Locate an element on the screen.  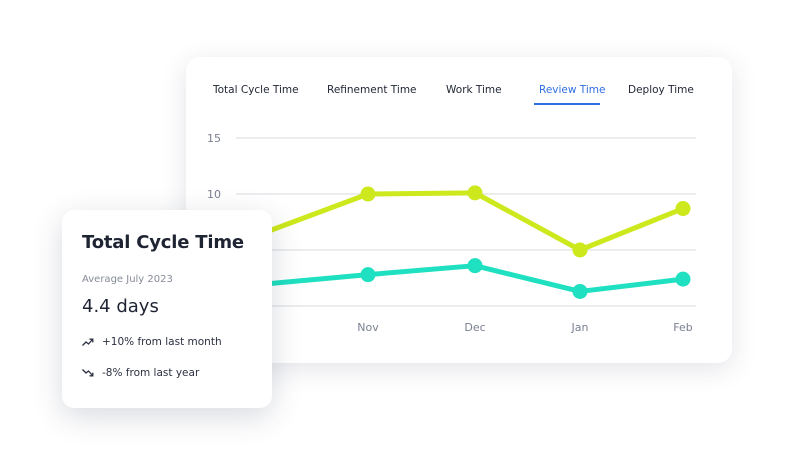
y-tick-label: 10 is located at coordinates (214, 194).